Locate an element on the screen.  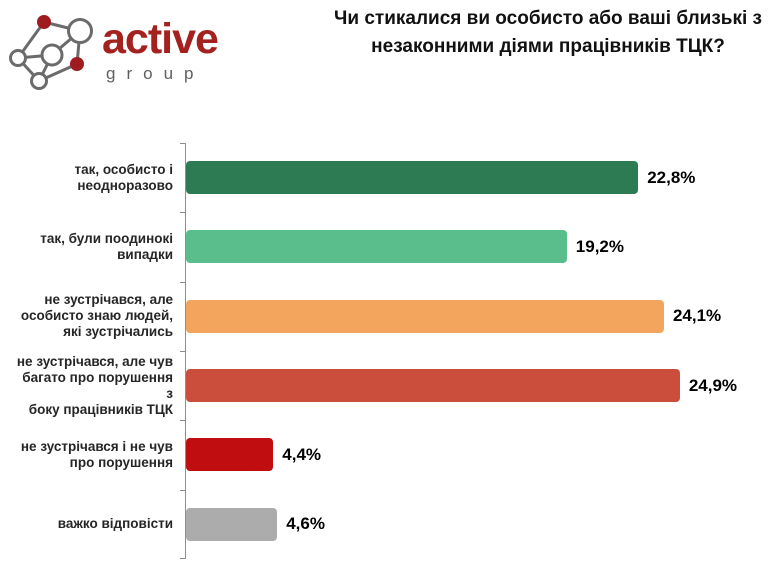
bar-row: так, особисто і неодноразово 22,8% is located at coordinates (390, 177).